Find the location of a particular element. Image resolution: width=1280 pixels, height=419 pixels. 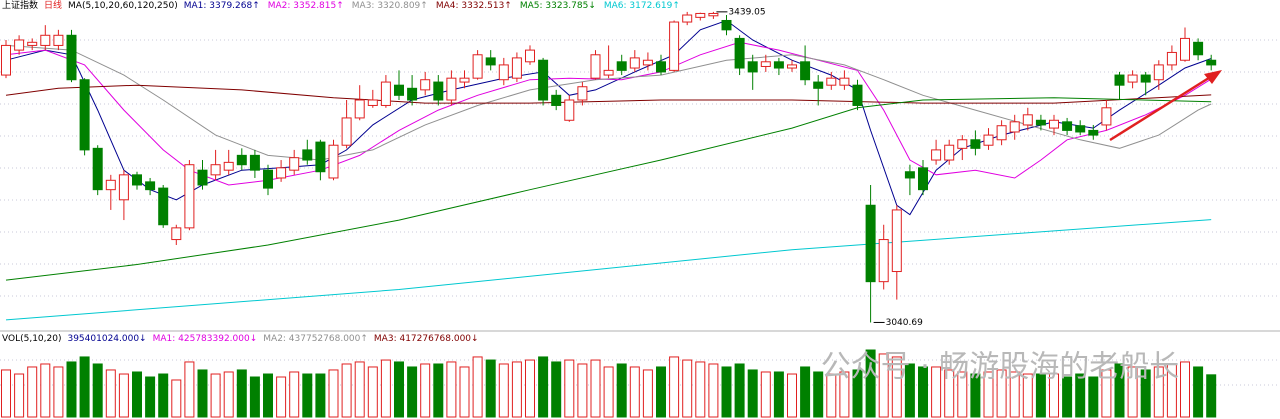

volume-legend-item: MA1: 425783392.000↓ is located at coordinates (205, 339).